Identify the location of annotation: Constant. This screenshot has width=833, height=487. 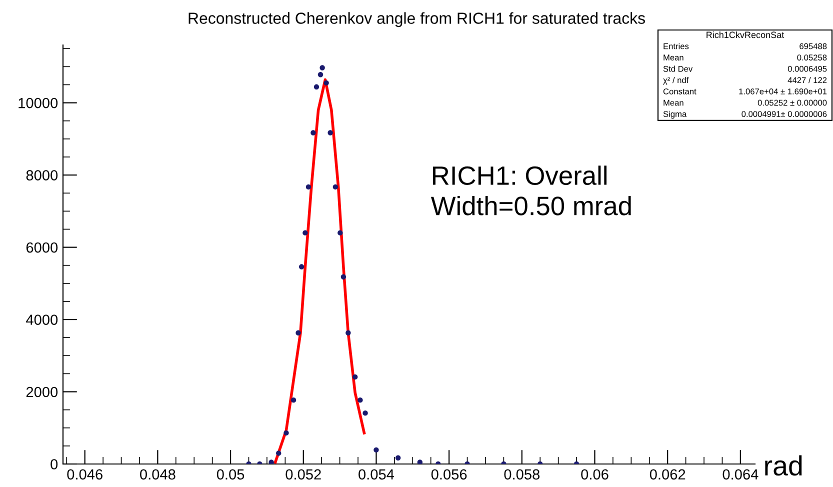
(679, 91).